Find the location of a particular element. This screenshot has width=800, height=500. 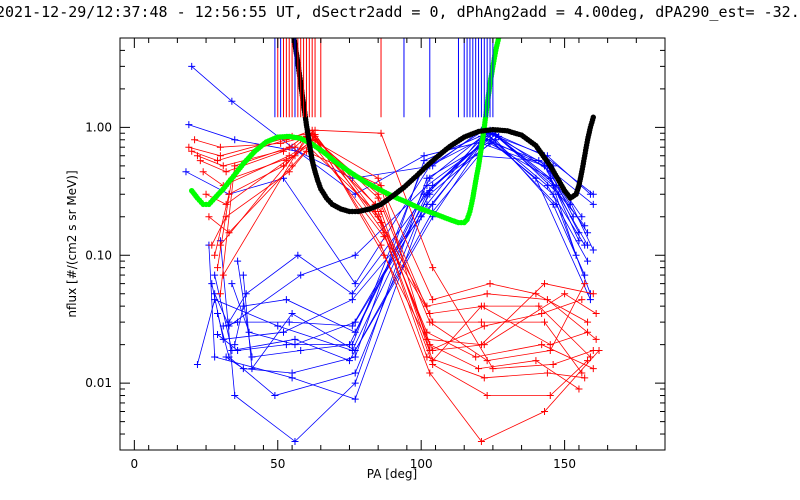

y-tick-label: 0.01 is located at coordinates (98, 383).